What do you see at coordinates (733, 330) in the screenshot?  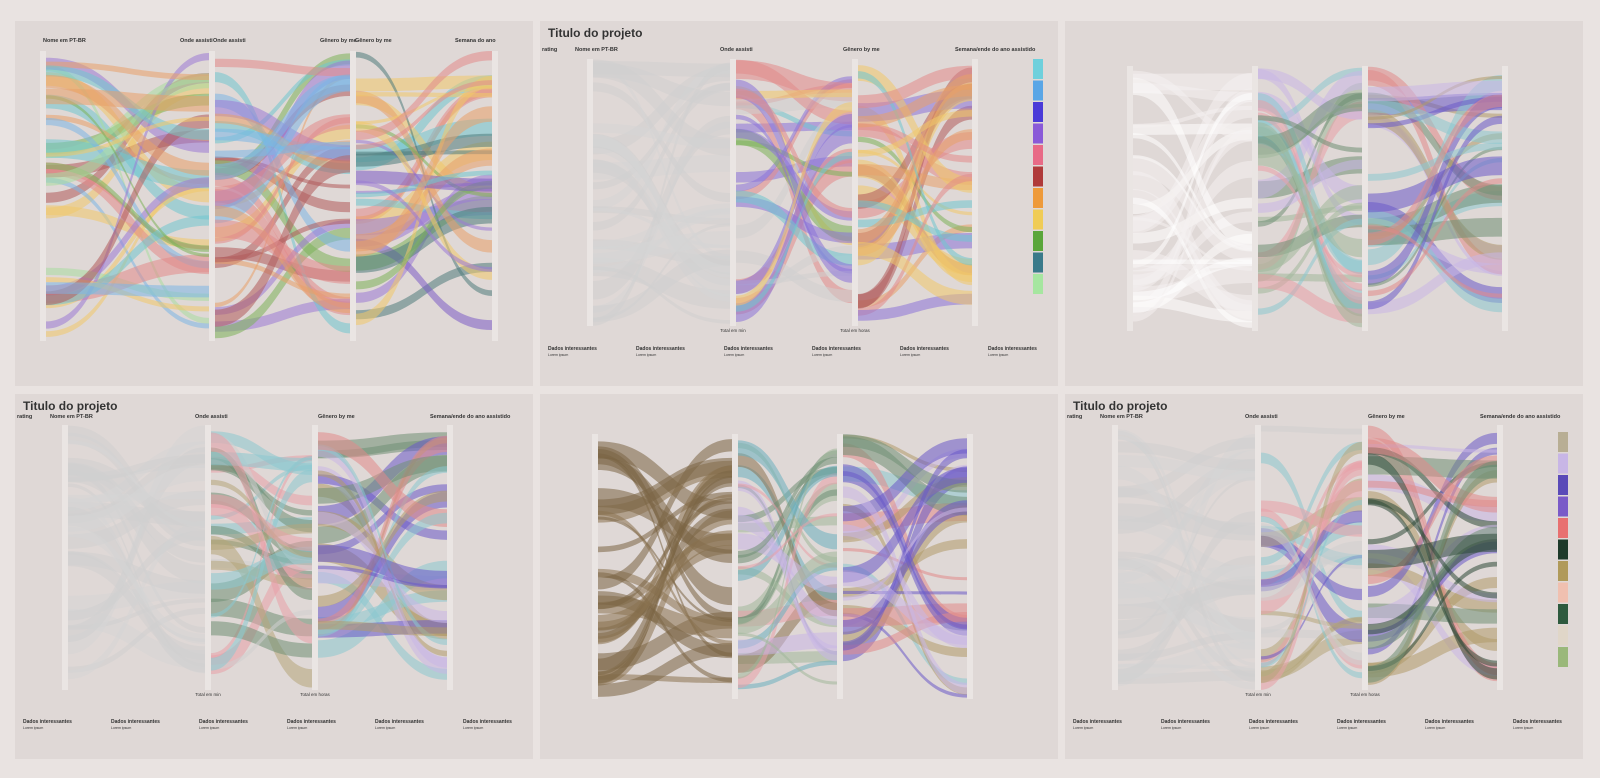 I see `total-label: Total em min` at bounding box center [733, 330].